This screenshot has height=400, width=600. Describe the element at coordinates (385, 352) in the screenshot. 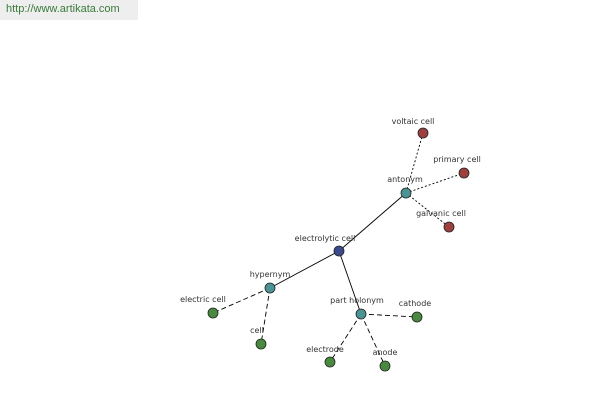

I see `node-label: anode` at that location.